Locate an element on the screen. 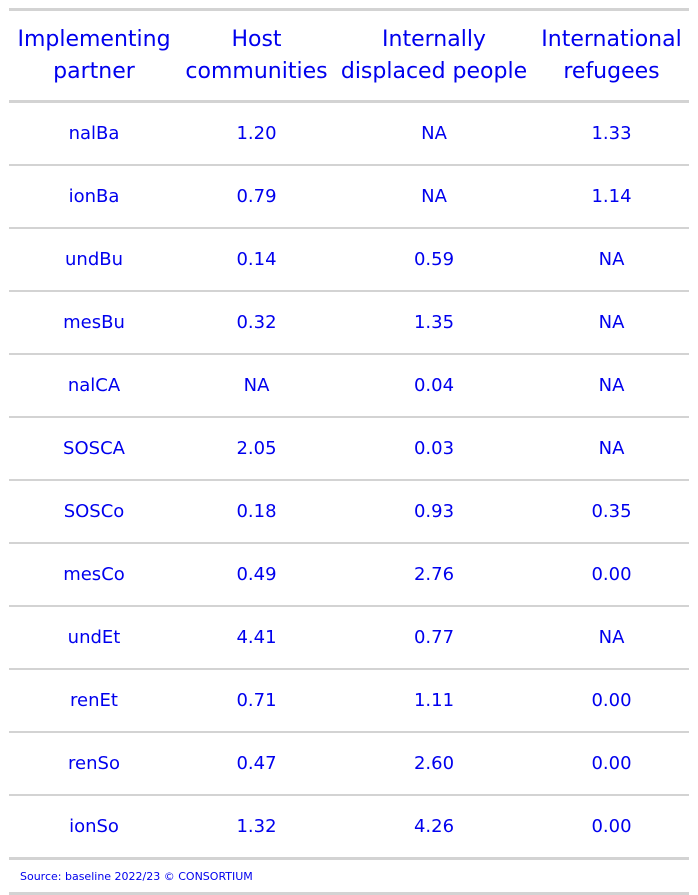  partner-cell: SOSCA is located at coordinates (94, 448).